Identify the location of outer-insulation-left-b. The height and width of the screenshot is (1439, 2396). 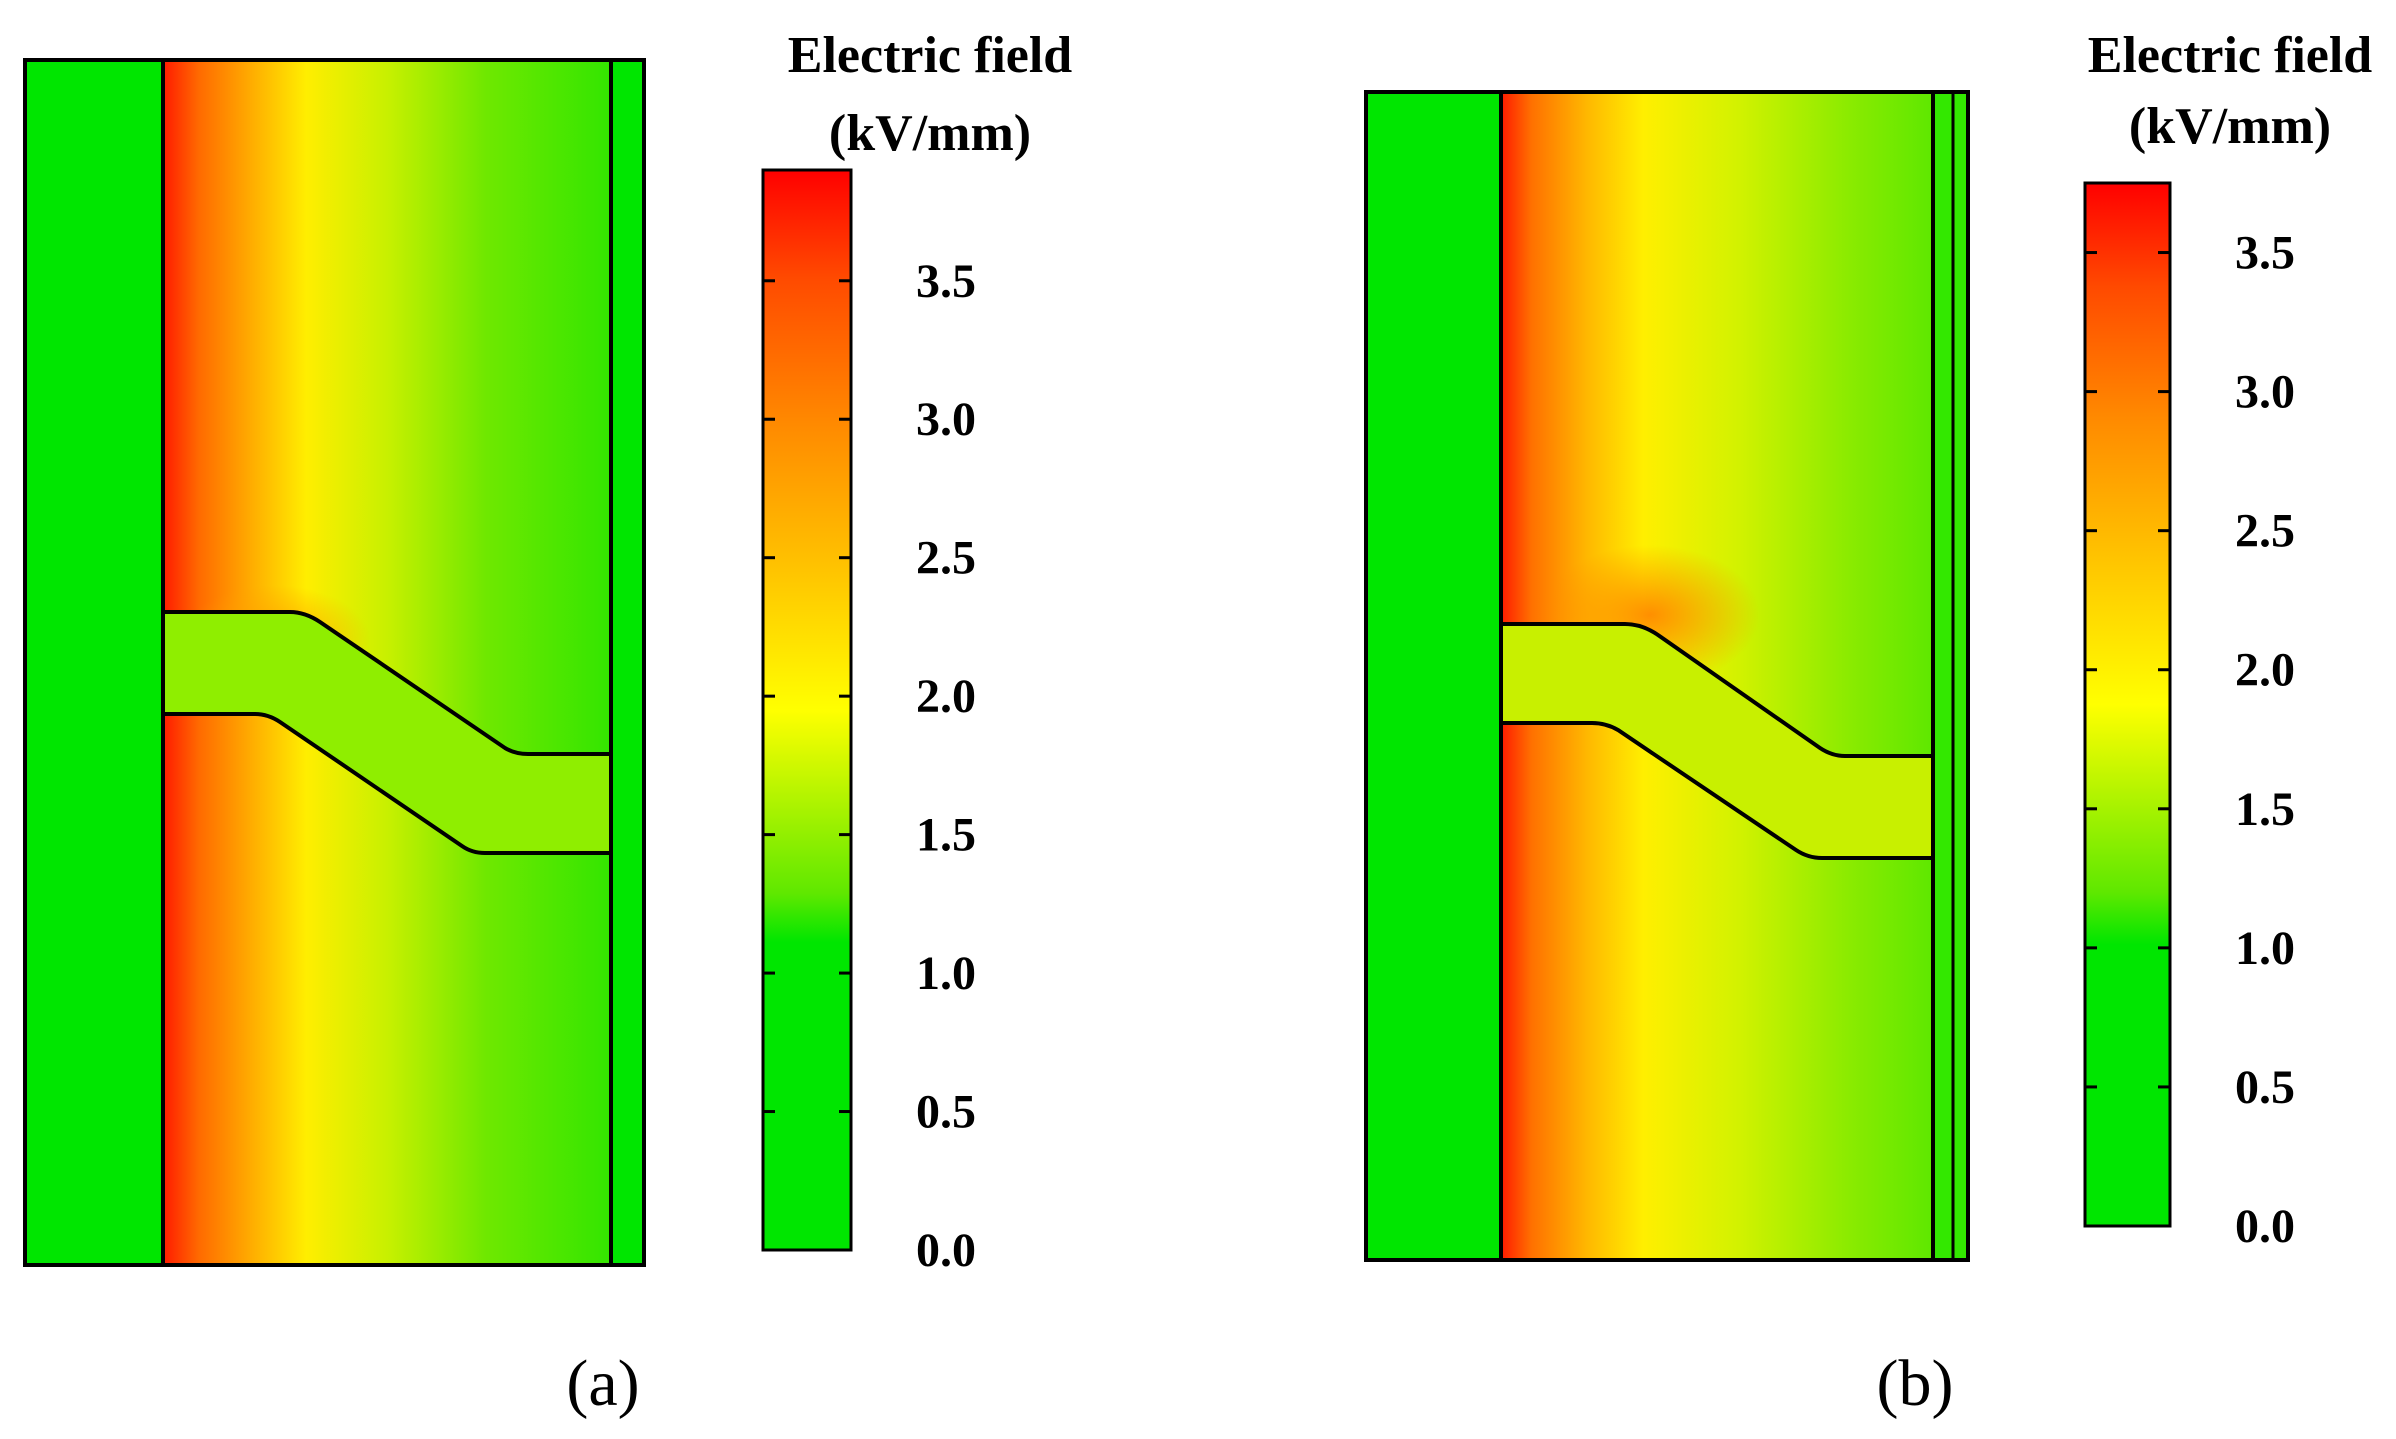
(1433, 676).